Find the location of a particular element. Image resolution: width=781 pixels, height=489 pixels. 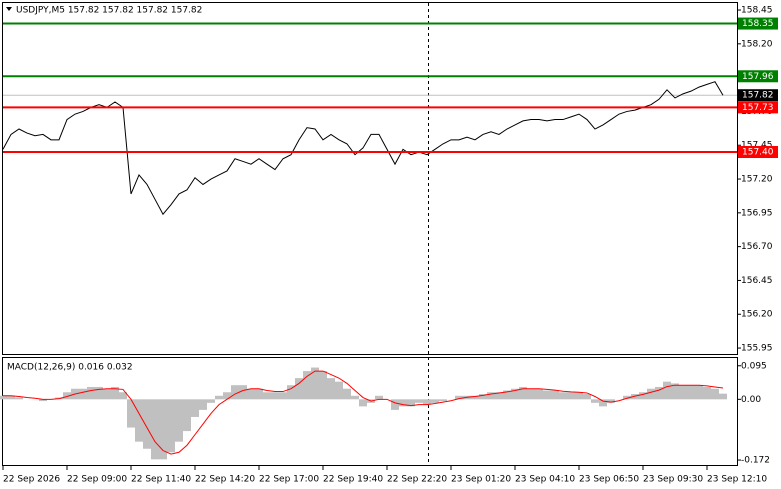

price-tag-label: 157.40 is located at coordinates (758, 152).